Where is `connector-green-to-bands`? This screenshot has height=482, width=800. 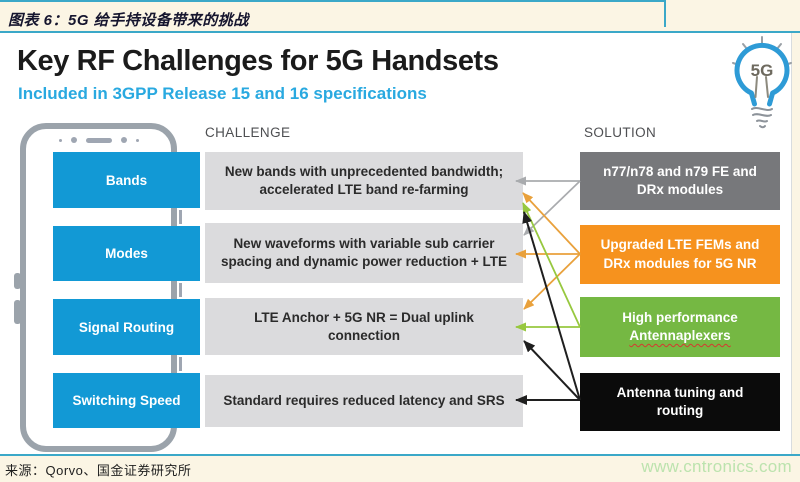 connector-green-to-bands is located at coordinates (551, 265).